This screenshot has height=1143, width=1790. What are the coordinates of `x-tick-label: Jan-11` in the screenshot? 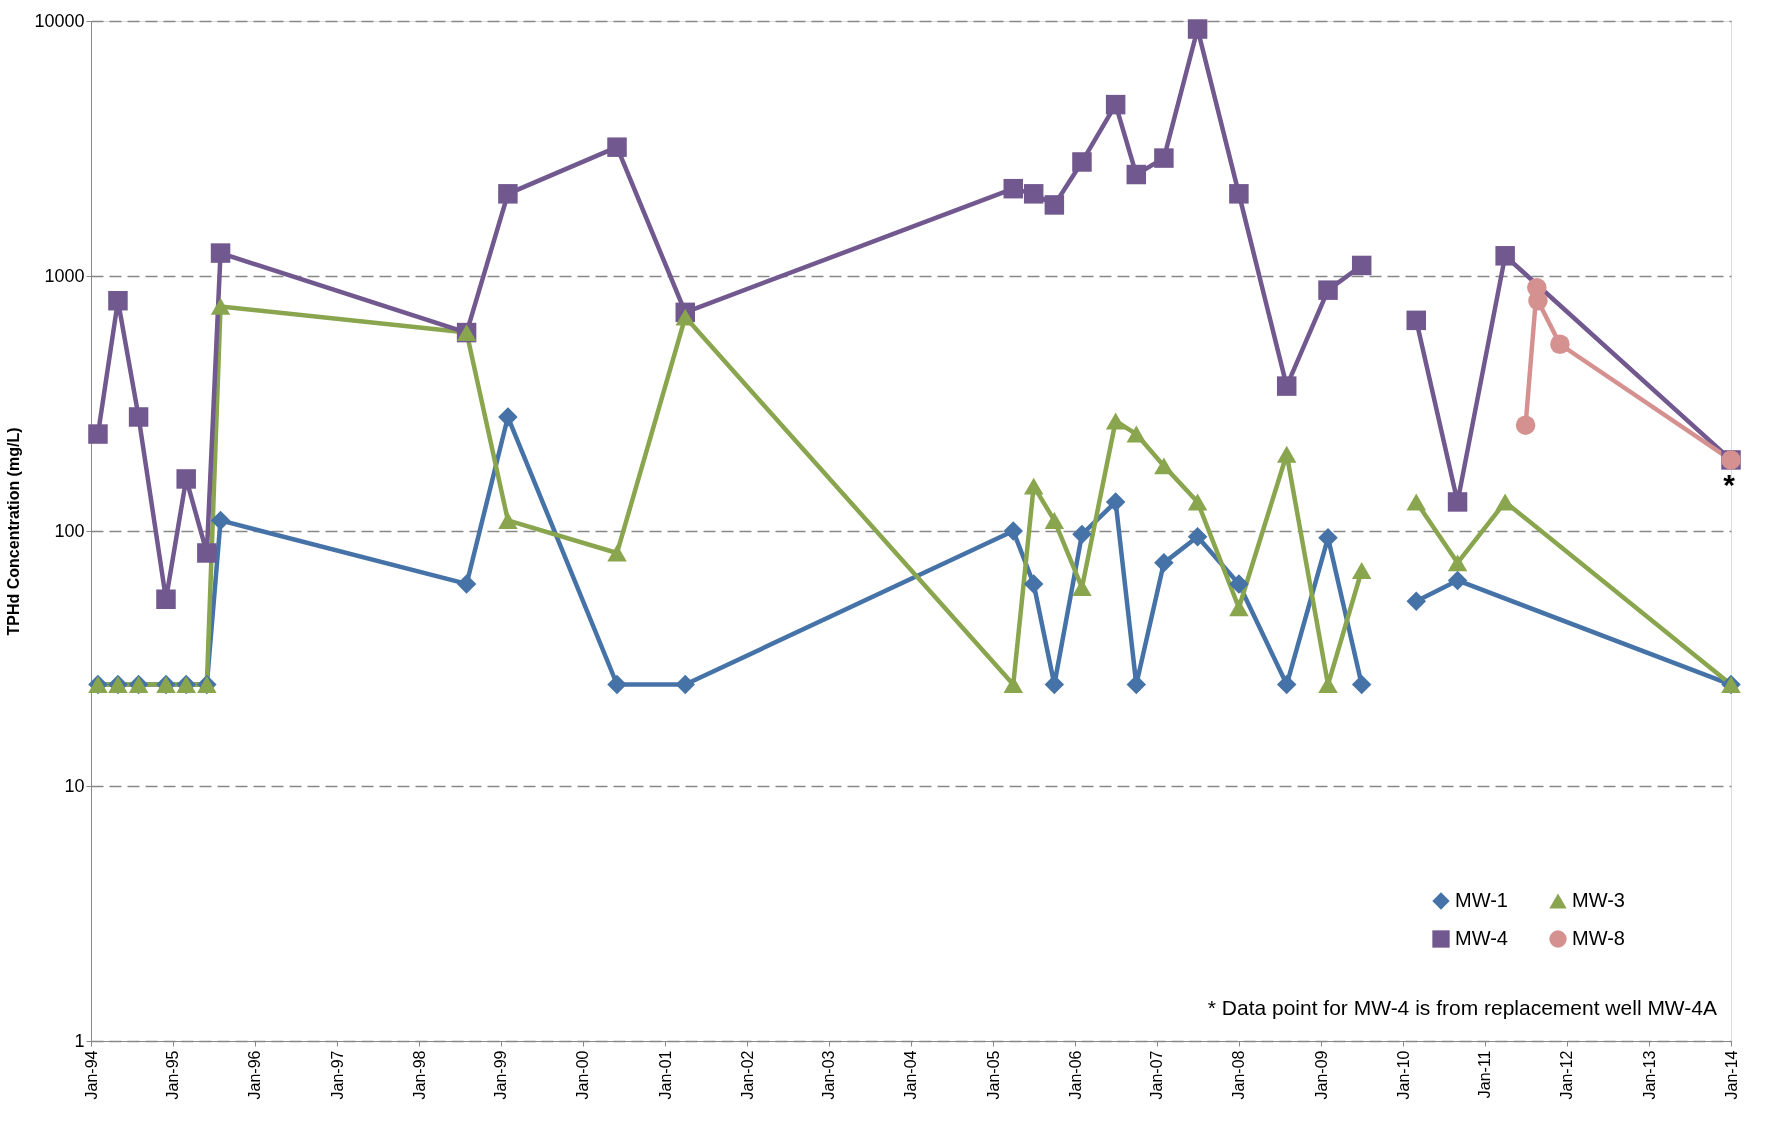 It's located at (1485, 1074).